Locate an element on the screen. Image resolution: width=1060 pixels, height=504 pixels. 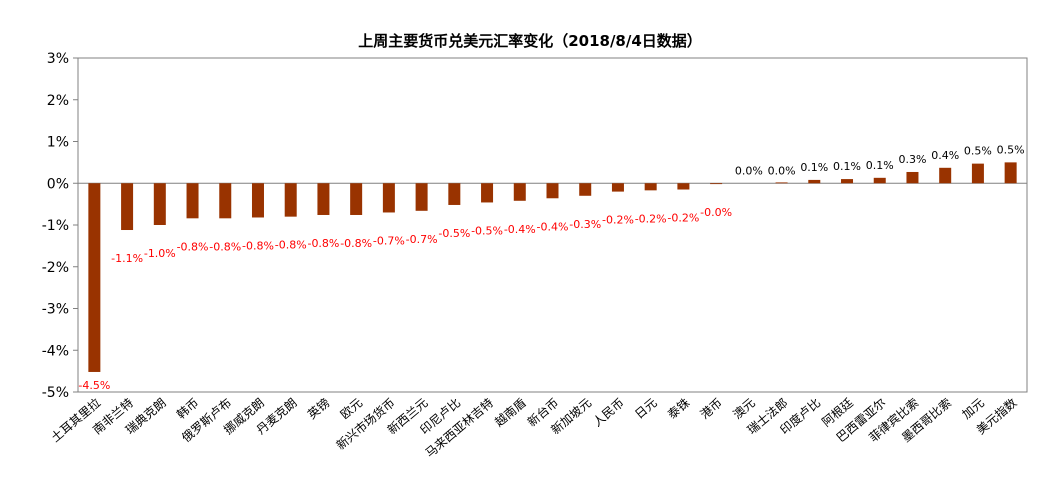
y-tick-label: -1% is located at coordinates (55, 226).